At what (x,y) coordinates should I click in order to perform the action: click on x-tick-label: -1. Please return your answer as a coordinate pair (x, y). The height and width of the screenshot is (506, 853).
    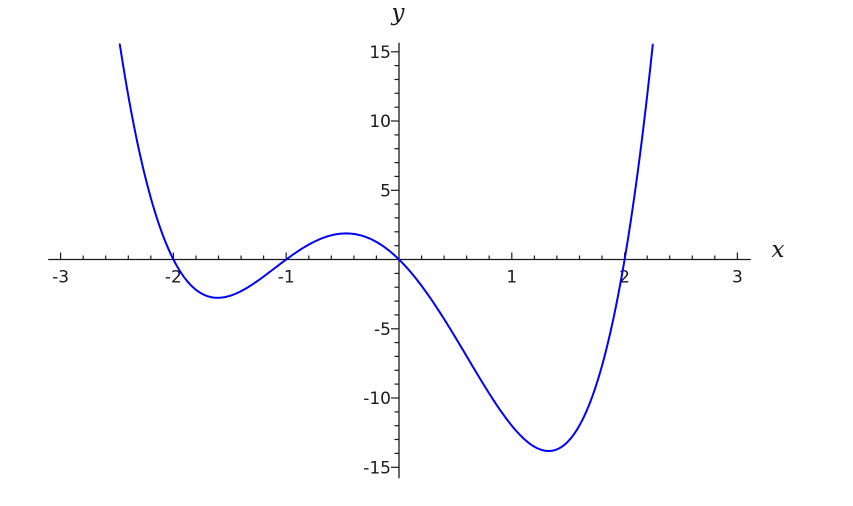
    Looking at the image, I should click on (286, 278).